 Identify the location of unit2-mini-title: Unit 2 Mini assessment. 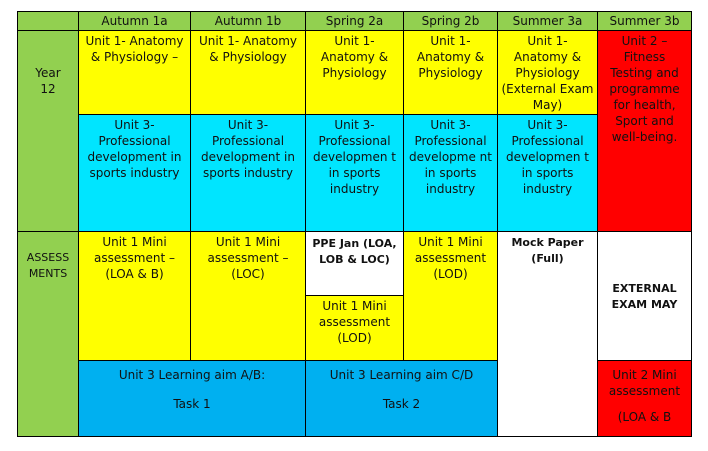
(644, 383).